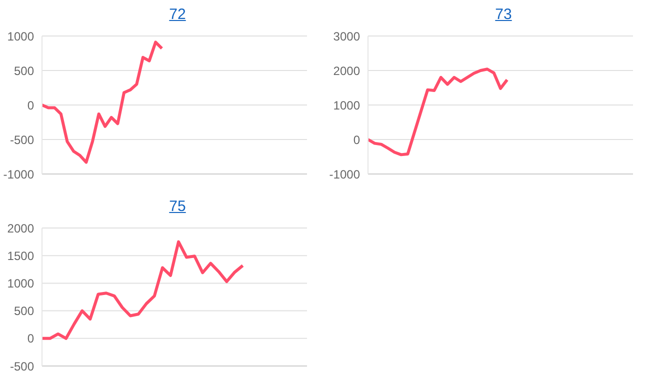 This screenshot has width=652, height=382. Describe the element at coordinates (503, 14) in the screenshot. I see `chart-title: 73` at that location.